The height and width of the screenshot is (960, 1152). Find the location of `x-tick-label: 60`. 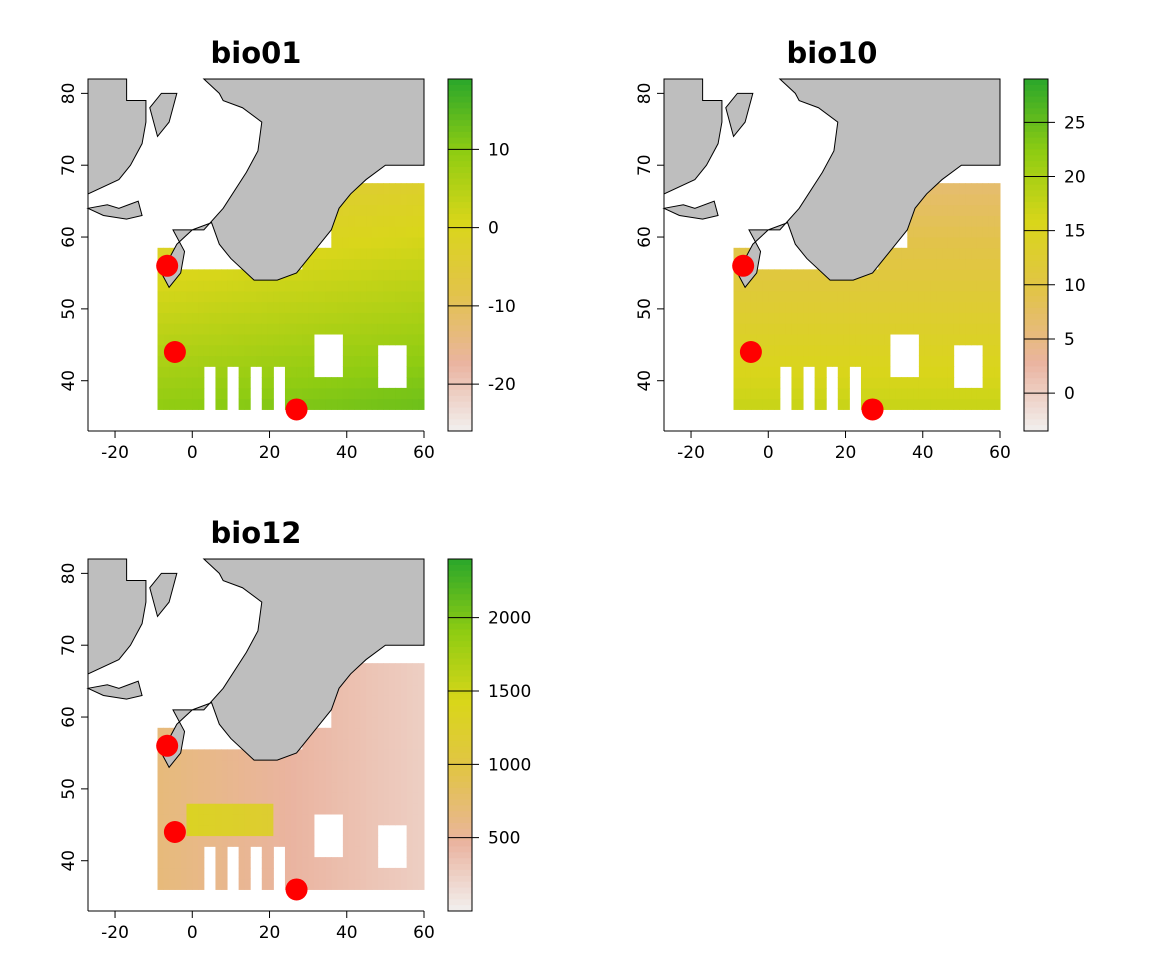

x-tick-label: 60 is located at coordinates (424, 933).